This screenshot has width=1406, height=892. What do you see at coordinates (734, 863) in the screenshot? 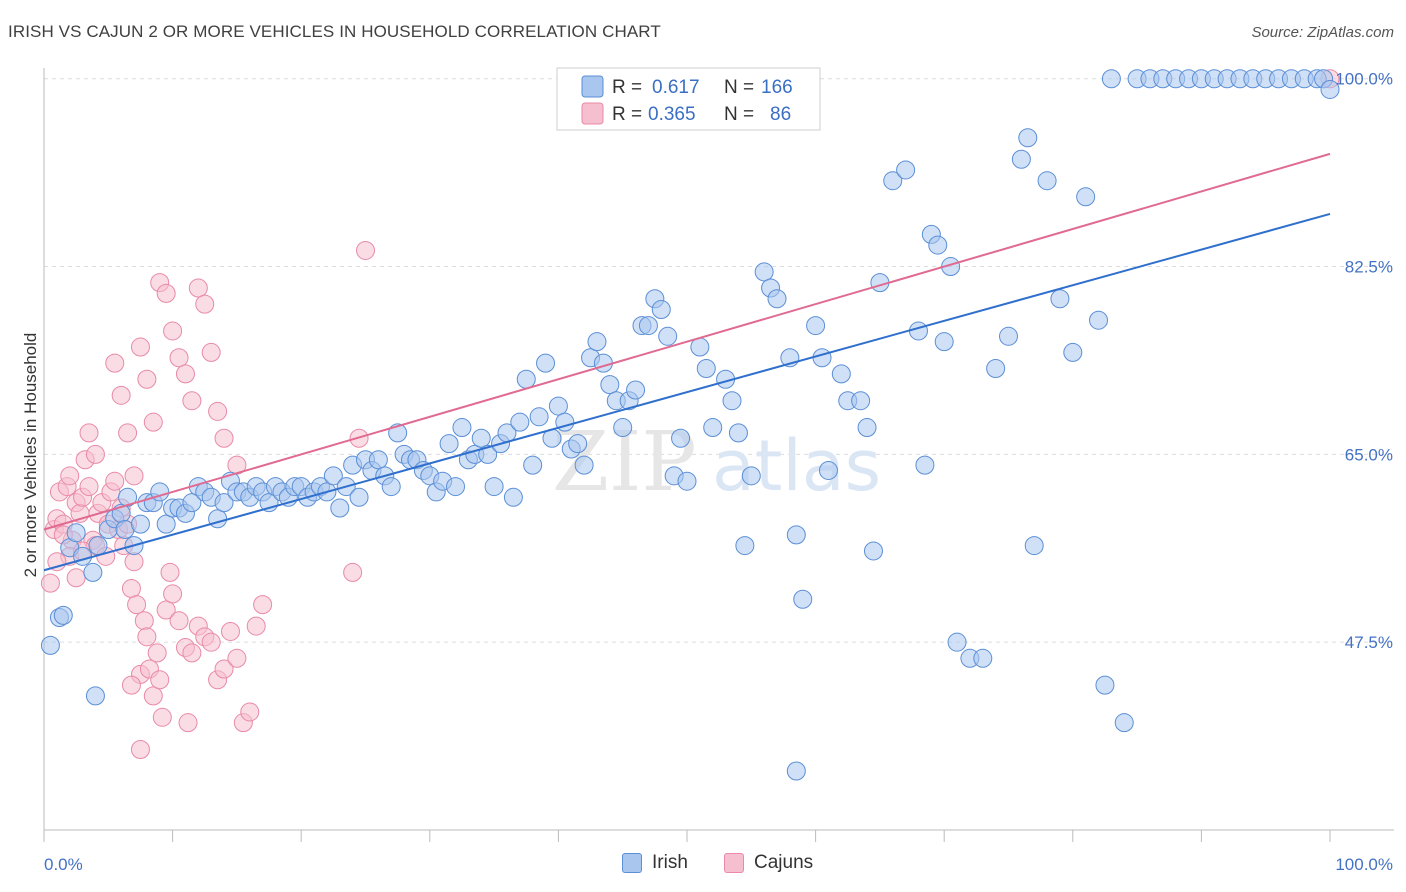
I see `cajun-swatch` at bounding box center [734, 863].